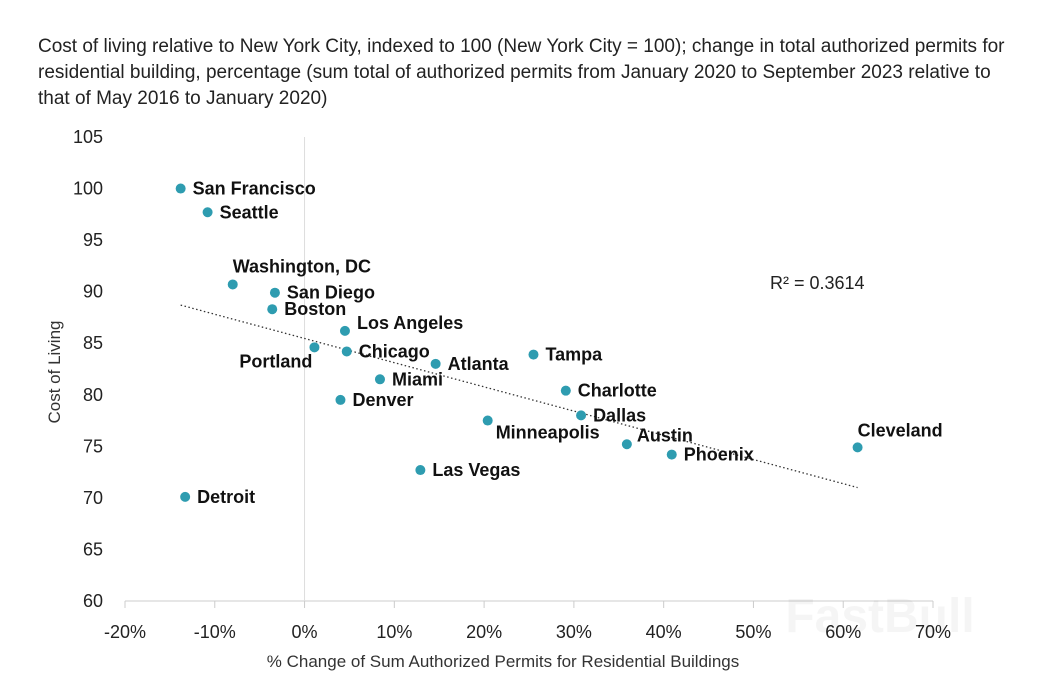 The width and height of the screenshot is (1043, 685). Describe the element at coordinates (226, 497) in the screenshot. I see `point-label: Detroit` at that location.